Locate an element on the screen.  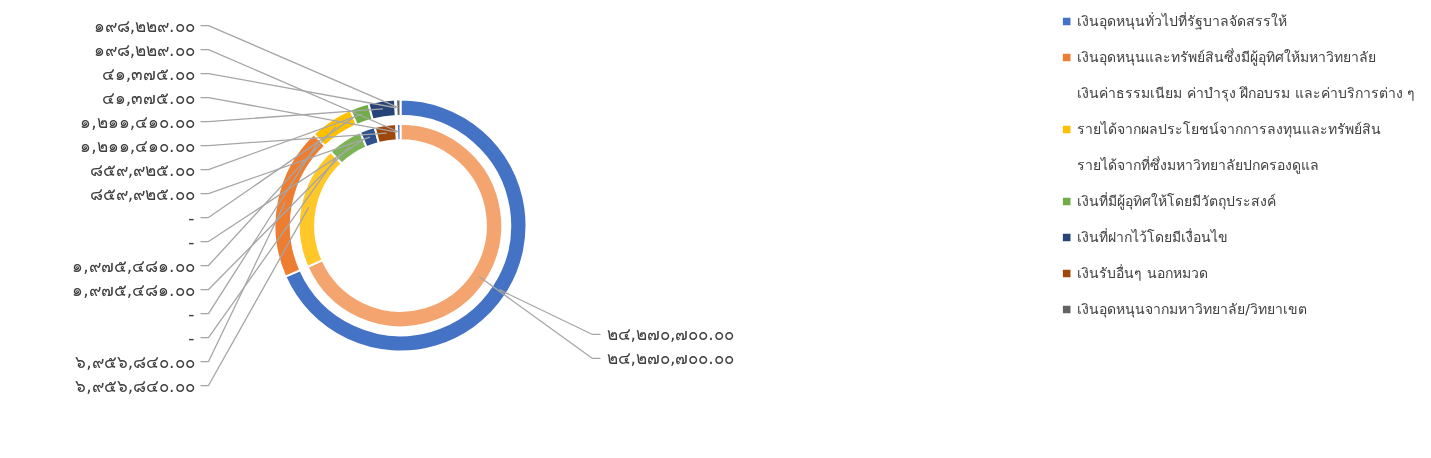
legend-label: เงินที่ฝากไว้โดยมีเงื่อนไข is located at coordinates (1153, 237).